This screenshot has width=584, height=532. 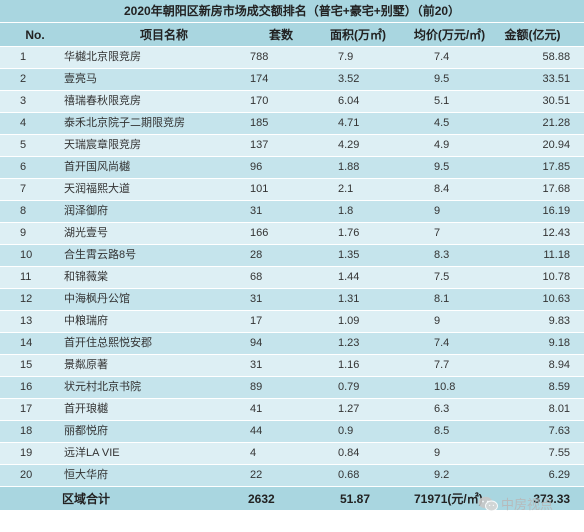 I want to click on cell-units: 22, so click(x=270, y=475).